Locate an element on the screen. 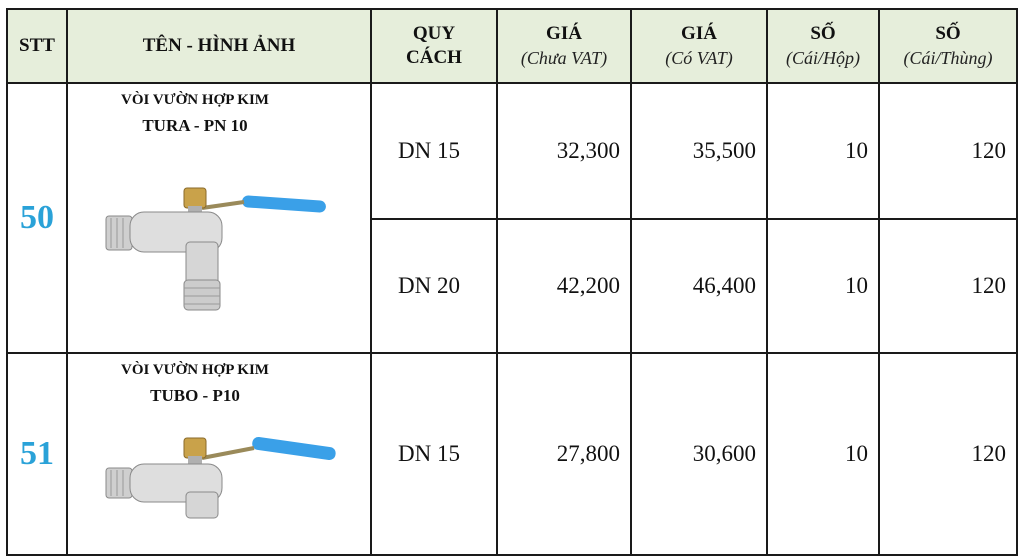 The width and height of the screenshot is (1024, 560). spec-cell: DN 20 is located at coordinates (434, 286).